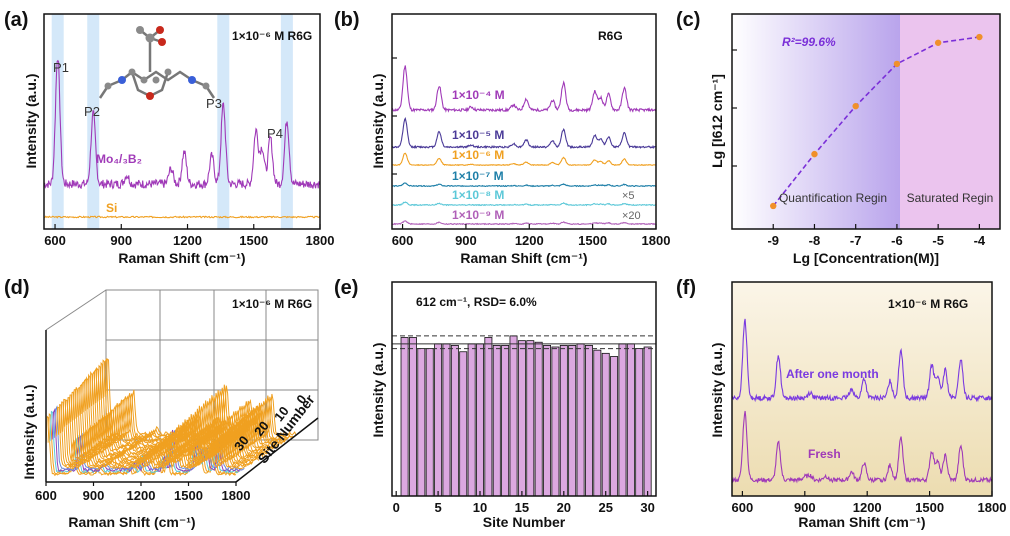  I want to click on series-label: 1×10⁻⁷ M, so click(478, 176).